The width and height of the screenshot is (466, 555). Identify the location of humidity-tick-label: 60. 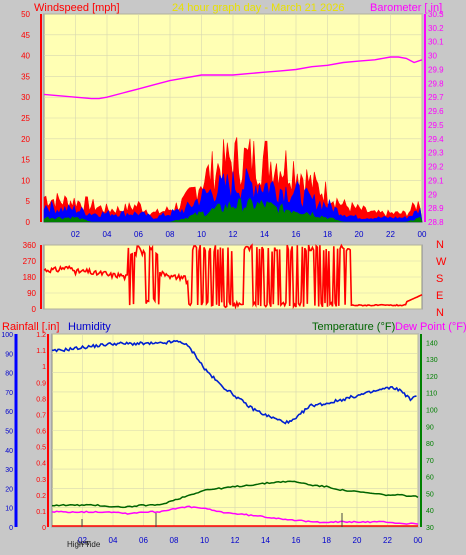
(9, 412).